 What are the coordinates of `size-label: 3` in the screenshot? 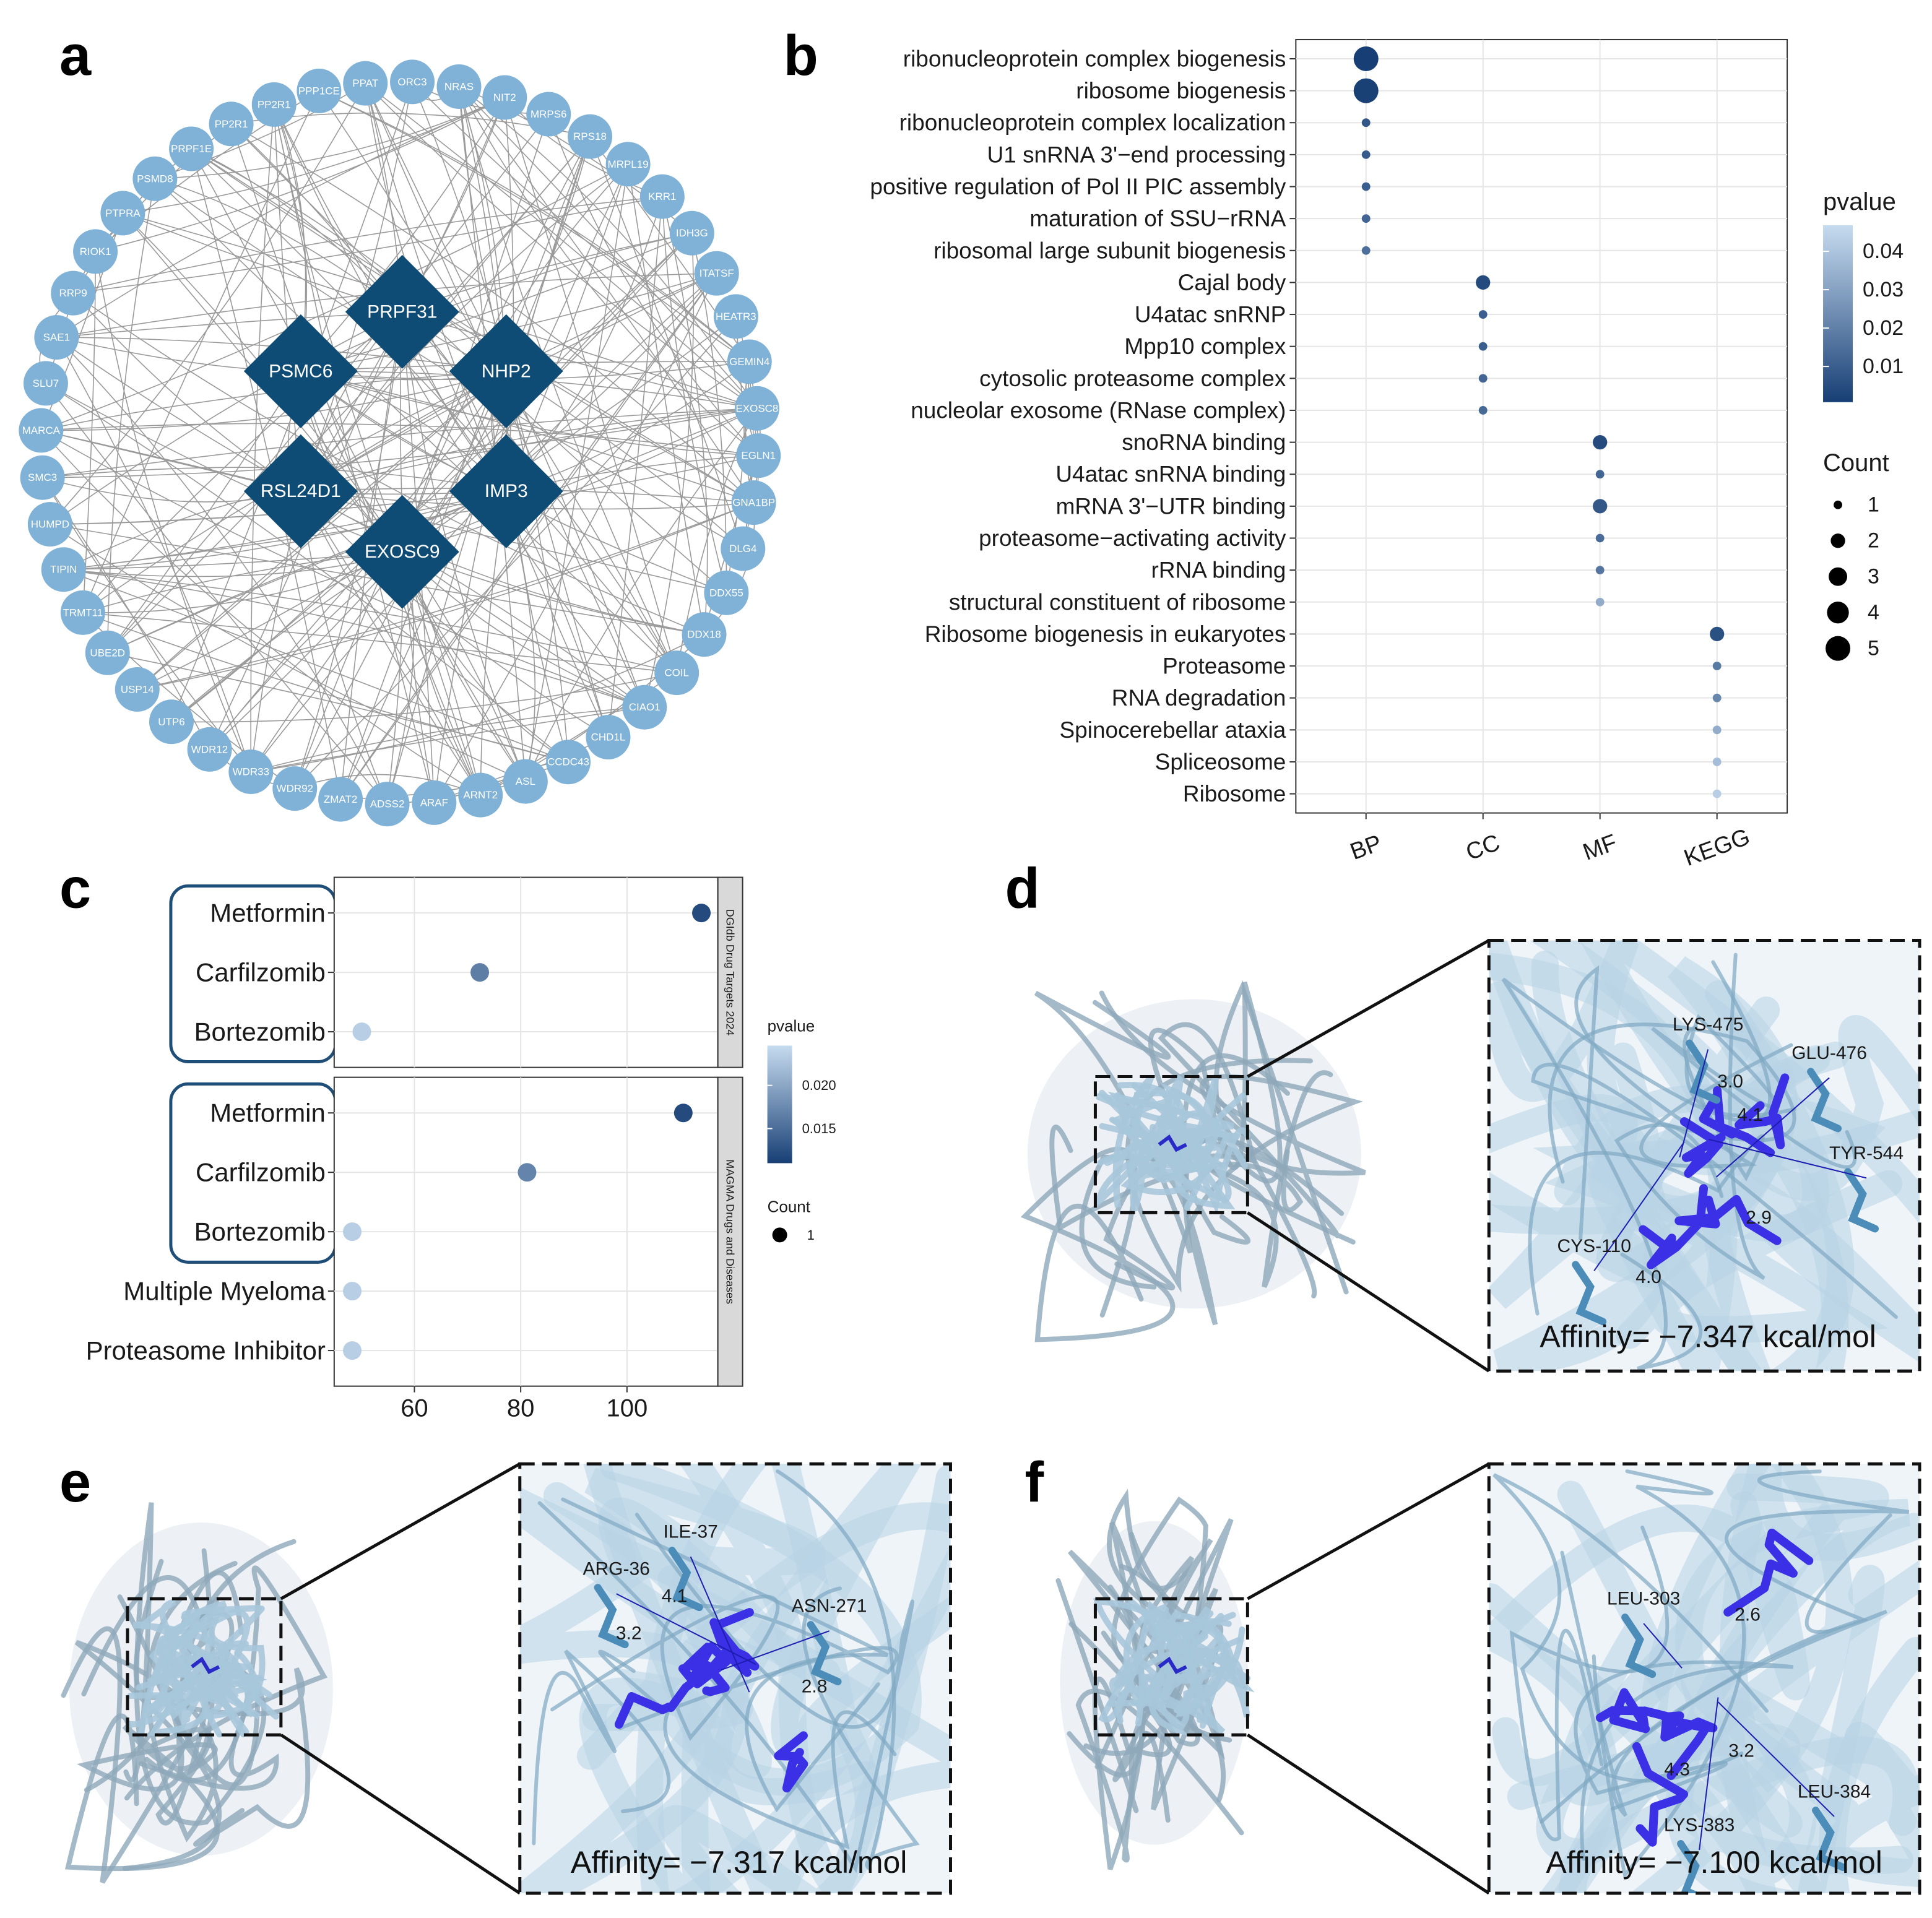 It's located at (1873, 577).